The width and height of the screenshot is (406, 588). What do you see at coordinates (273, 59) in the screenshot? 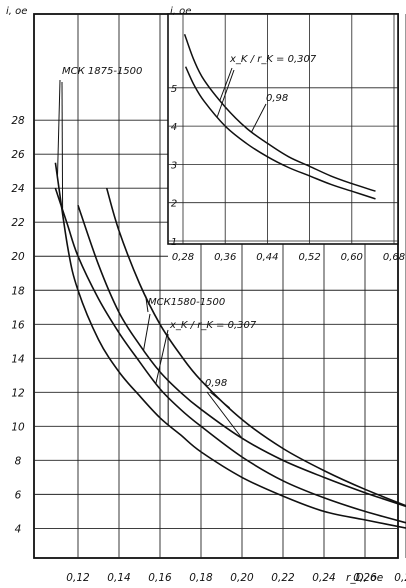
I see `inset-annotation-ratio: x_K / r_K = 0,307` at bounding box center [273, 59].